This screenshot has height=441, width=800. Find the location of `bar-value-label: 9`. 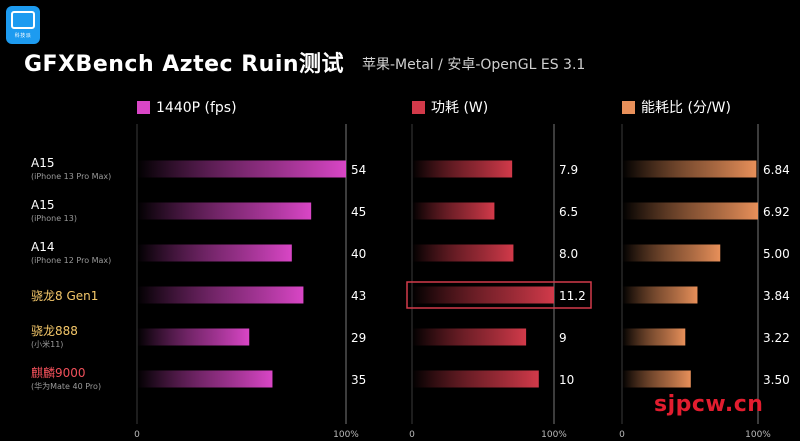

bar-value-label: 9 is located at coordinates (563, 338).